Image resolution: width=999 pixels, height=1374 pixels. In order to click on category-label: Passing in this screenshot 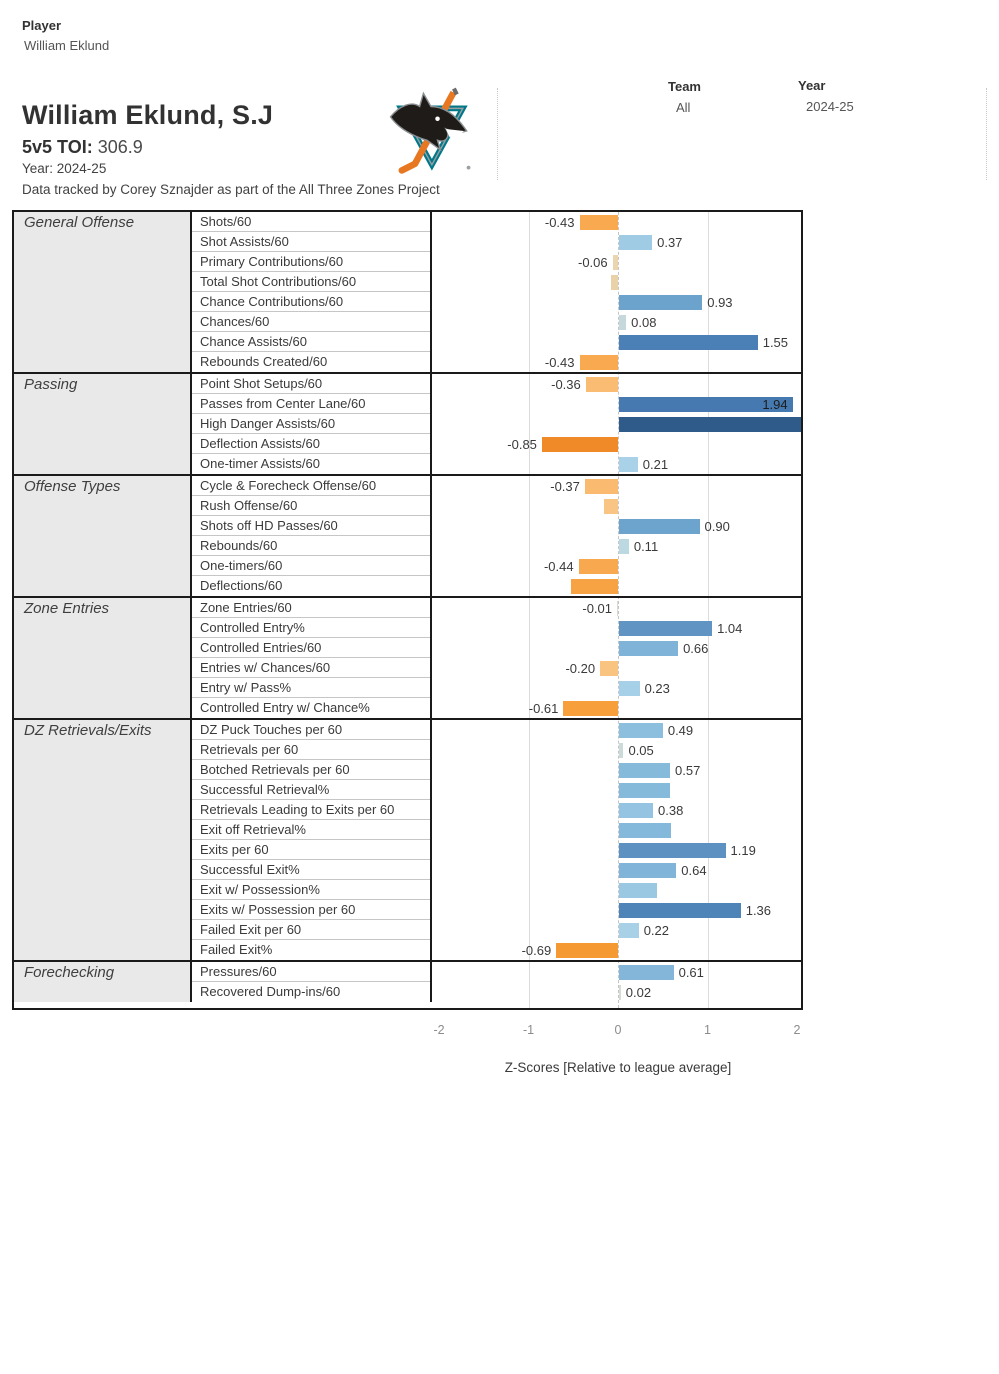, I will do `click(103, 424)`.